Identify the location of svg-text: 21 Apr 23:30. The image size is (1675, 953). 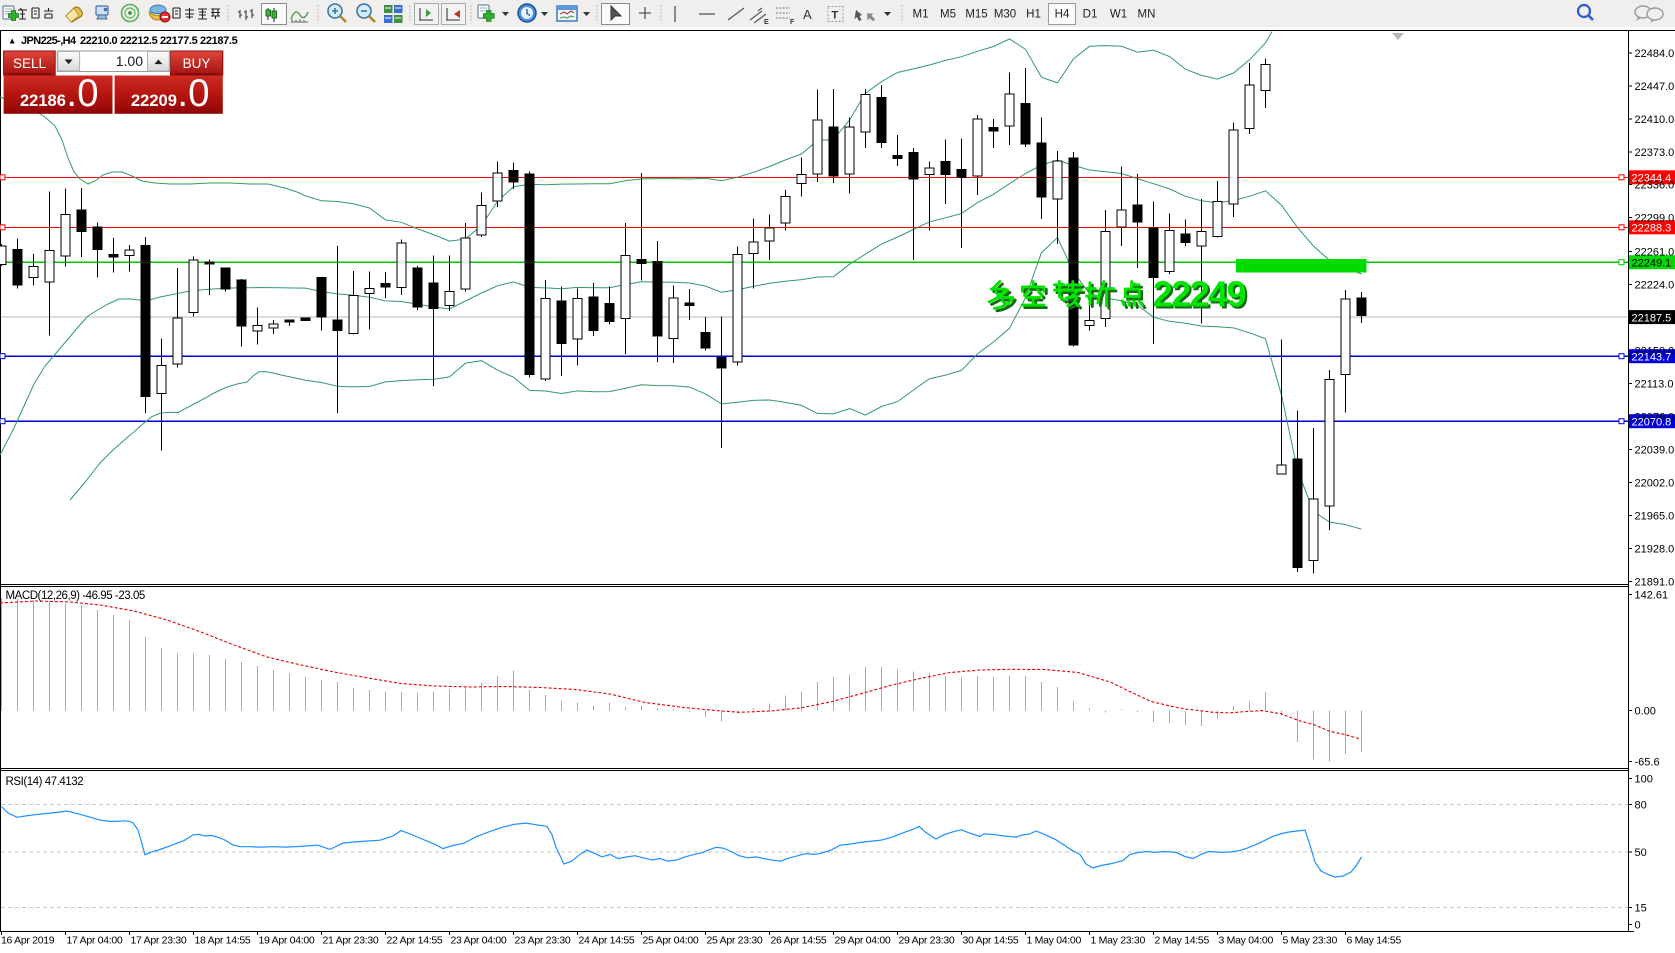
(351, 941).